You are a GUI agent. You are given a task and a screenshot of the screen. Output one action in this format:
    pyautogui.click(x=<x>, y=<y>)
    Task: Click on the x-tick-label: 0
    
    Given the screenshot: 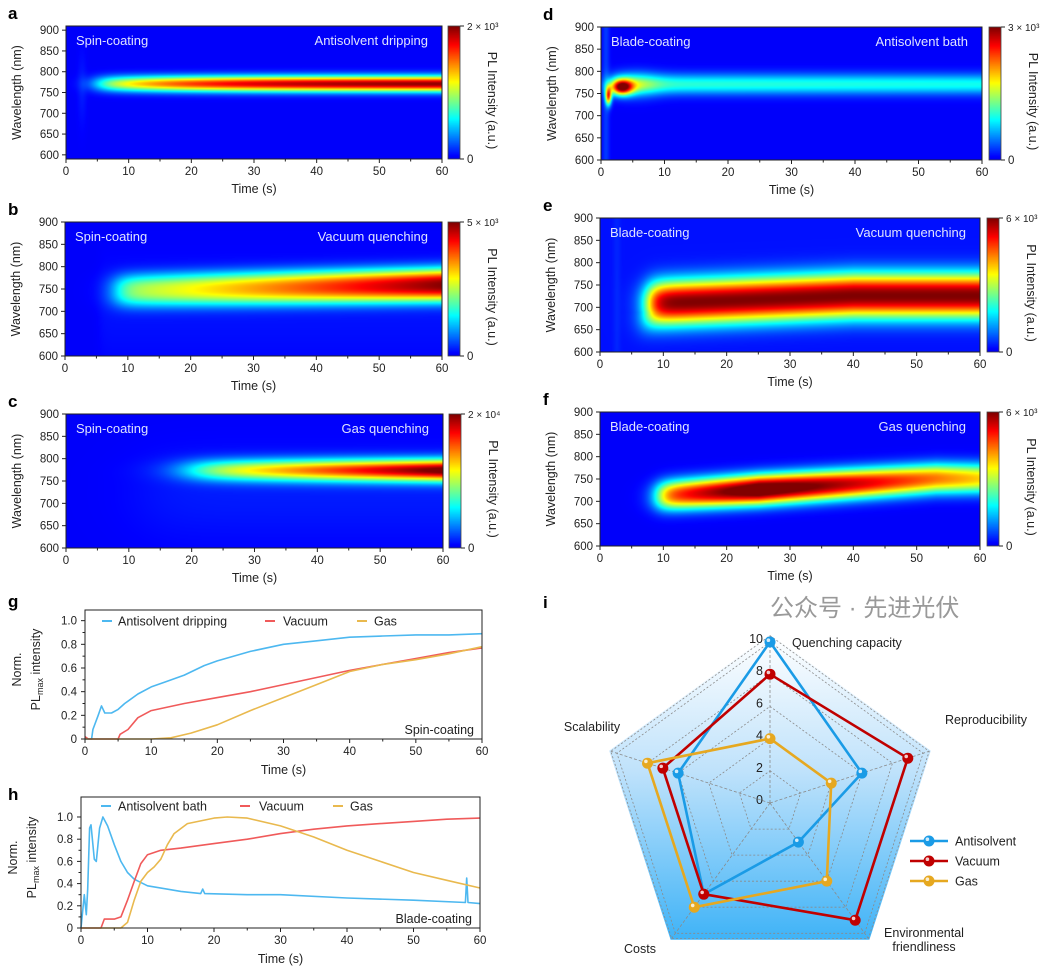 What is the action you would take?
    pyautogui.click(x=81, y=941)
    